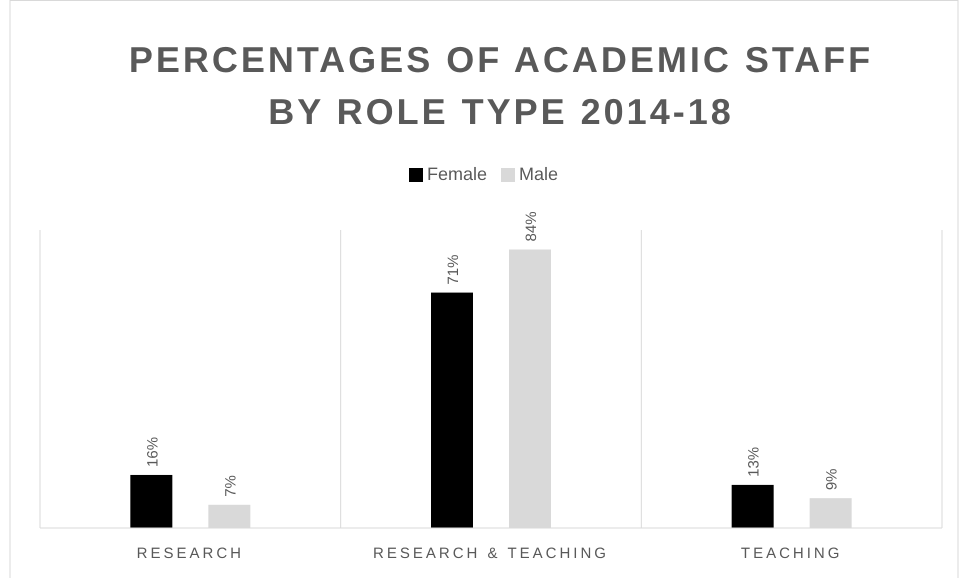  What do you see at coordinates (491, 553) in the screenshot?
I see `x-tick-label: RESEARCH & TEACHING` at bounding box center [491, 553].